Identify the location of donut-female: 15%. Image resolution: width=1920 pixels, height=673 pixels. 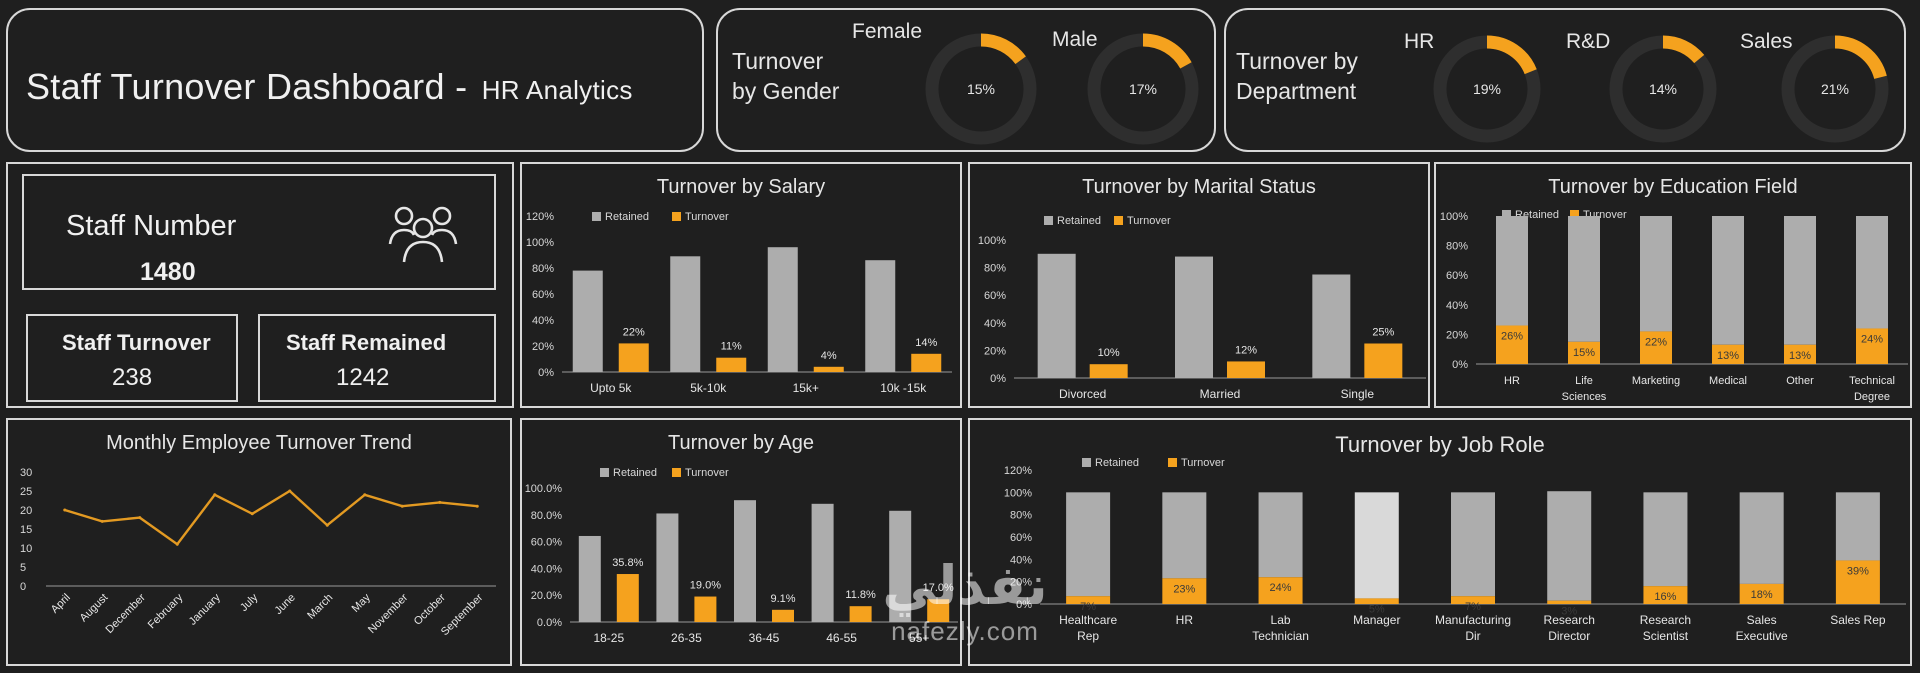
(981, 89).